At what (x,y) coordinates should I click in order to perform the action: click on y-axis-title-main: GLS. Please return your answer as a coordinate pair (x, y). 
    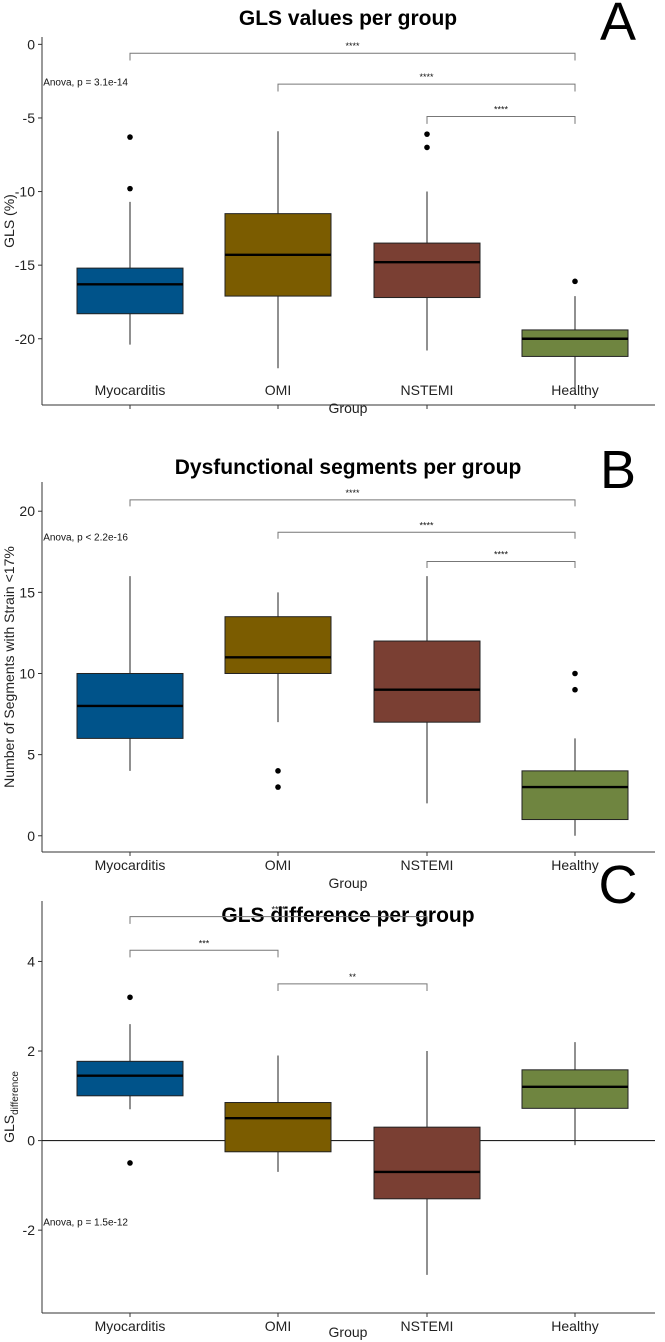
    Looking at the image, I should click on (9, 1129).